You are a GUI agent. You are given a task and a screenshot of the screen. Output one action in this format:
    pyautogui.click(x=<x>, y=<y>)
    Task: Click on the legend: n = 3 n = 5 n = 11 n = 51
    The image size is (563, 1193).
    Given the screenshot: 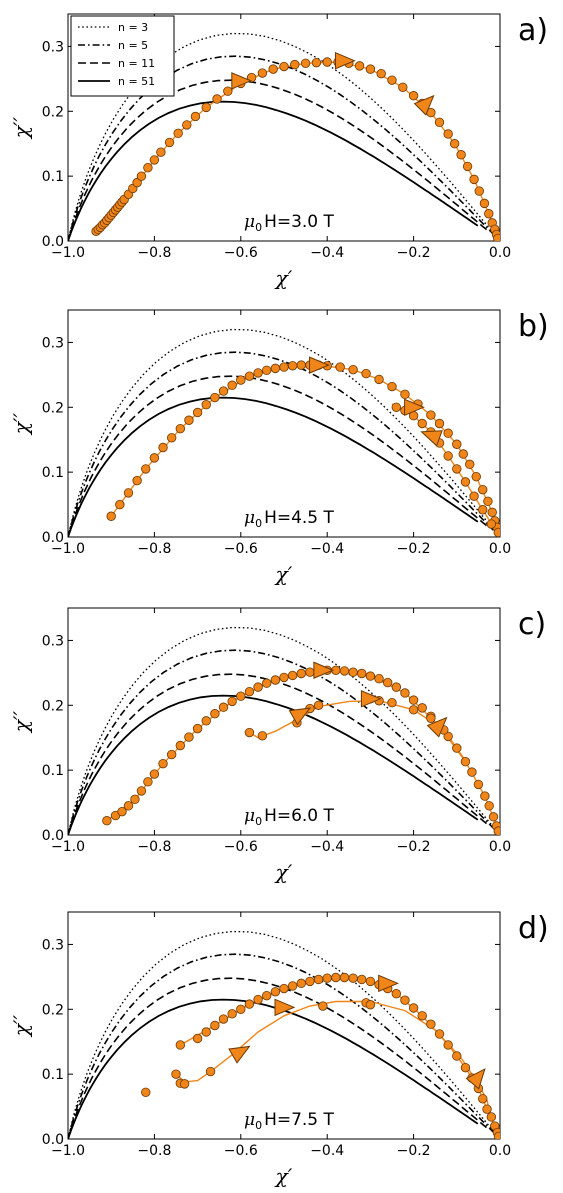 What is the action you would take?
    pyautogui.click(x=122, y=56)
    